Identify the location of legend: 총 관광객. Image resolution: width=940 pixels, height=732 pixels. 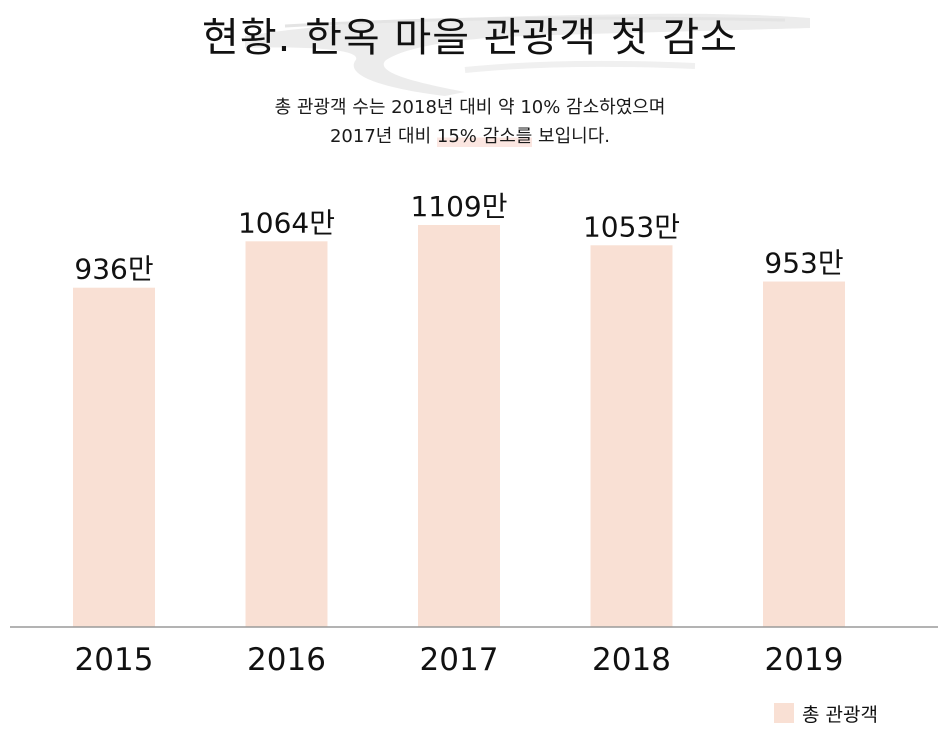
(826, 713).